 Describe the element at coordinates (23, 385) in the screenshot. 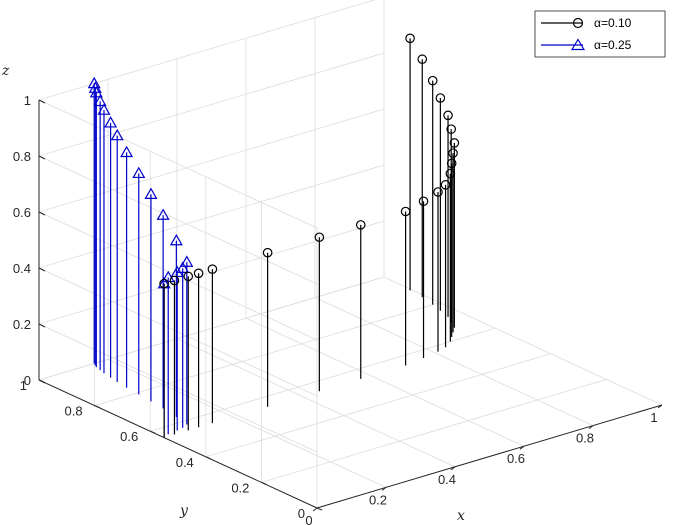

I see `y-tick-label-5: 1` at that location.